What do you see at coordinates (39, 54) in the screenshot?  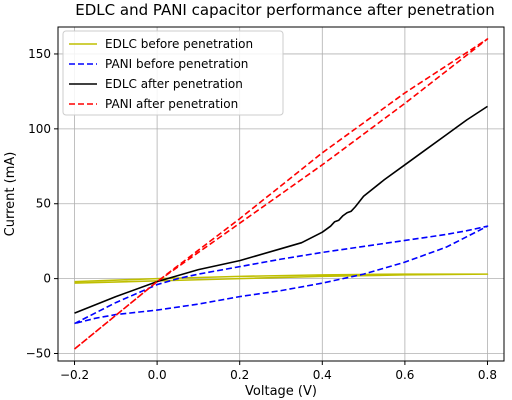 I see `y-tick-label: 150` at bounding box center [39, 54].